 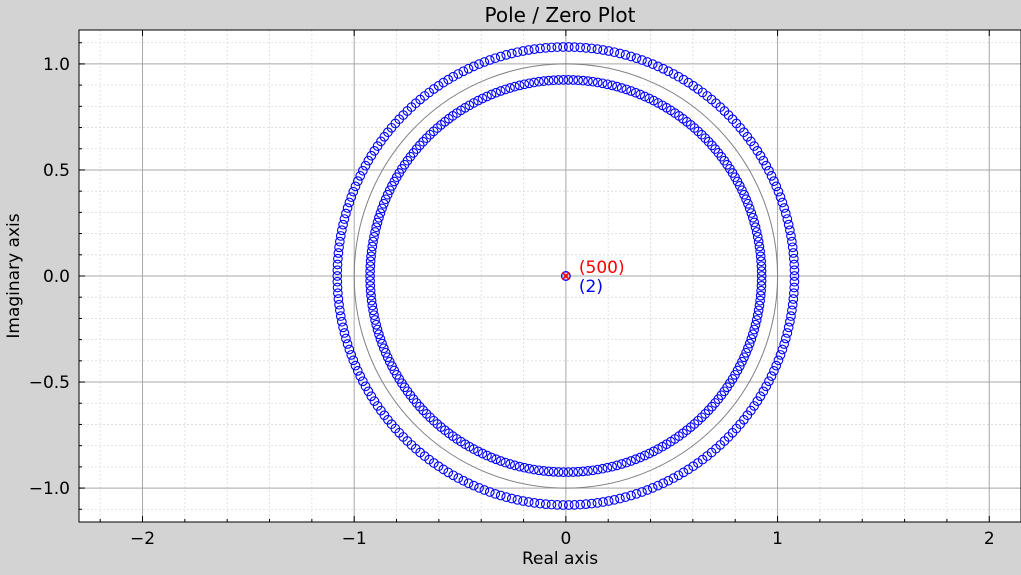 What do you see at coordinates (777, 539) in the screenshot?
I see `x-tick-label: 1` at bounding box center [777, 539].